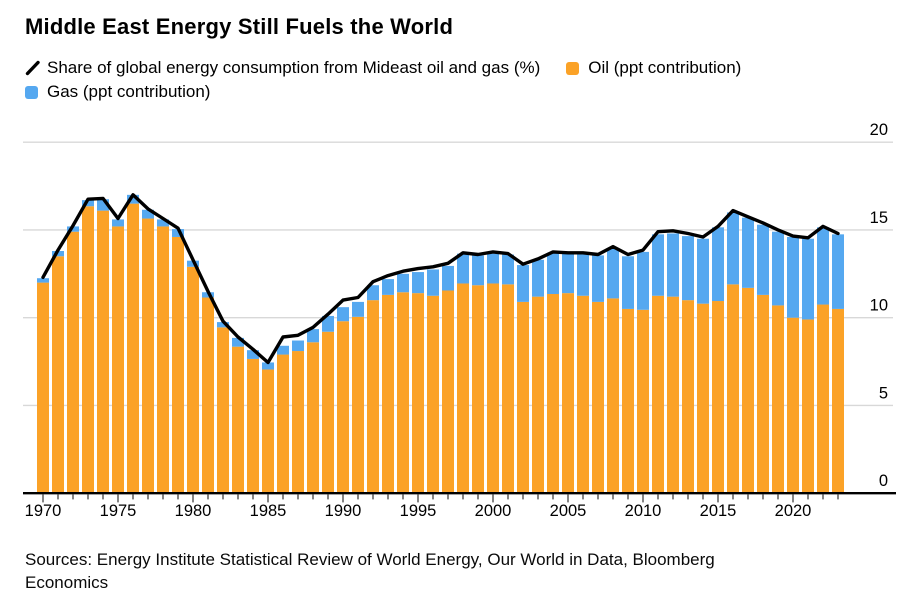  I want to click on oil-bar-2007, so click(598, 397).